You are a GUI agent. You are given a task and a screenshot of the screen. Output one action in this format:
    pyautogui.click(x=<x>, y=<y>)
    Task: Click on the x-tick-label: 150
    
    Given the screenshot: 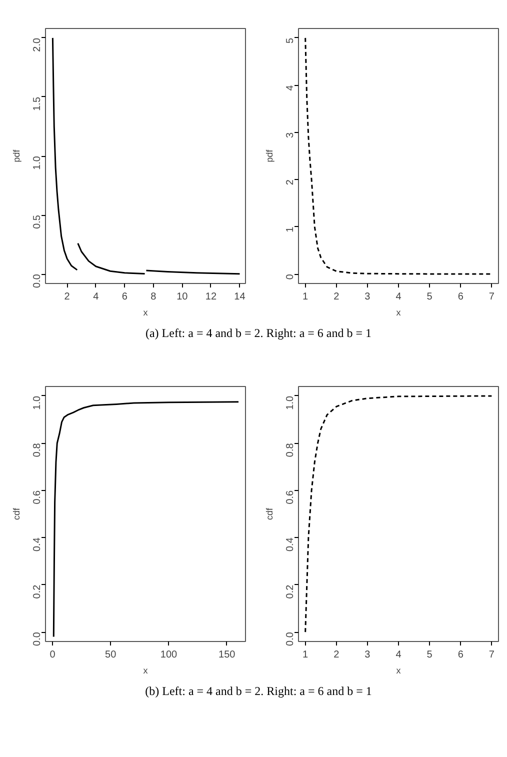 What is the action you would take?
    pyautogui.click(x=227, y=655)
    